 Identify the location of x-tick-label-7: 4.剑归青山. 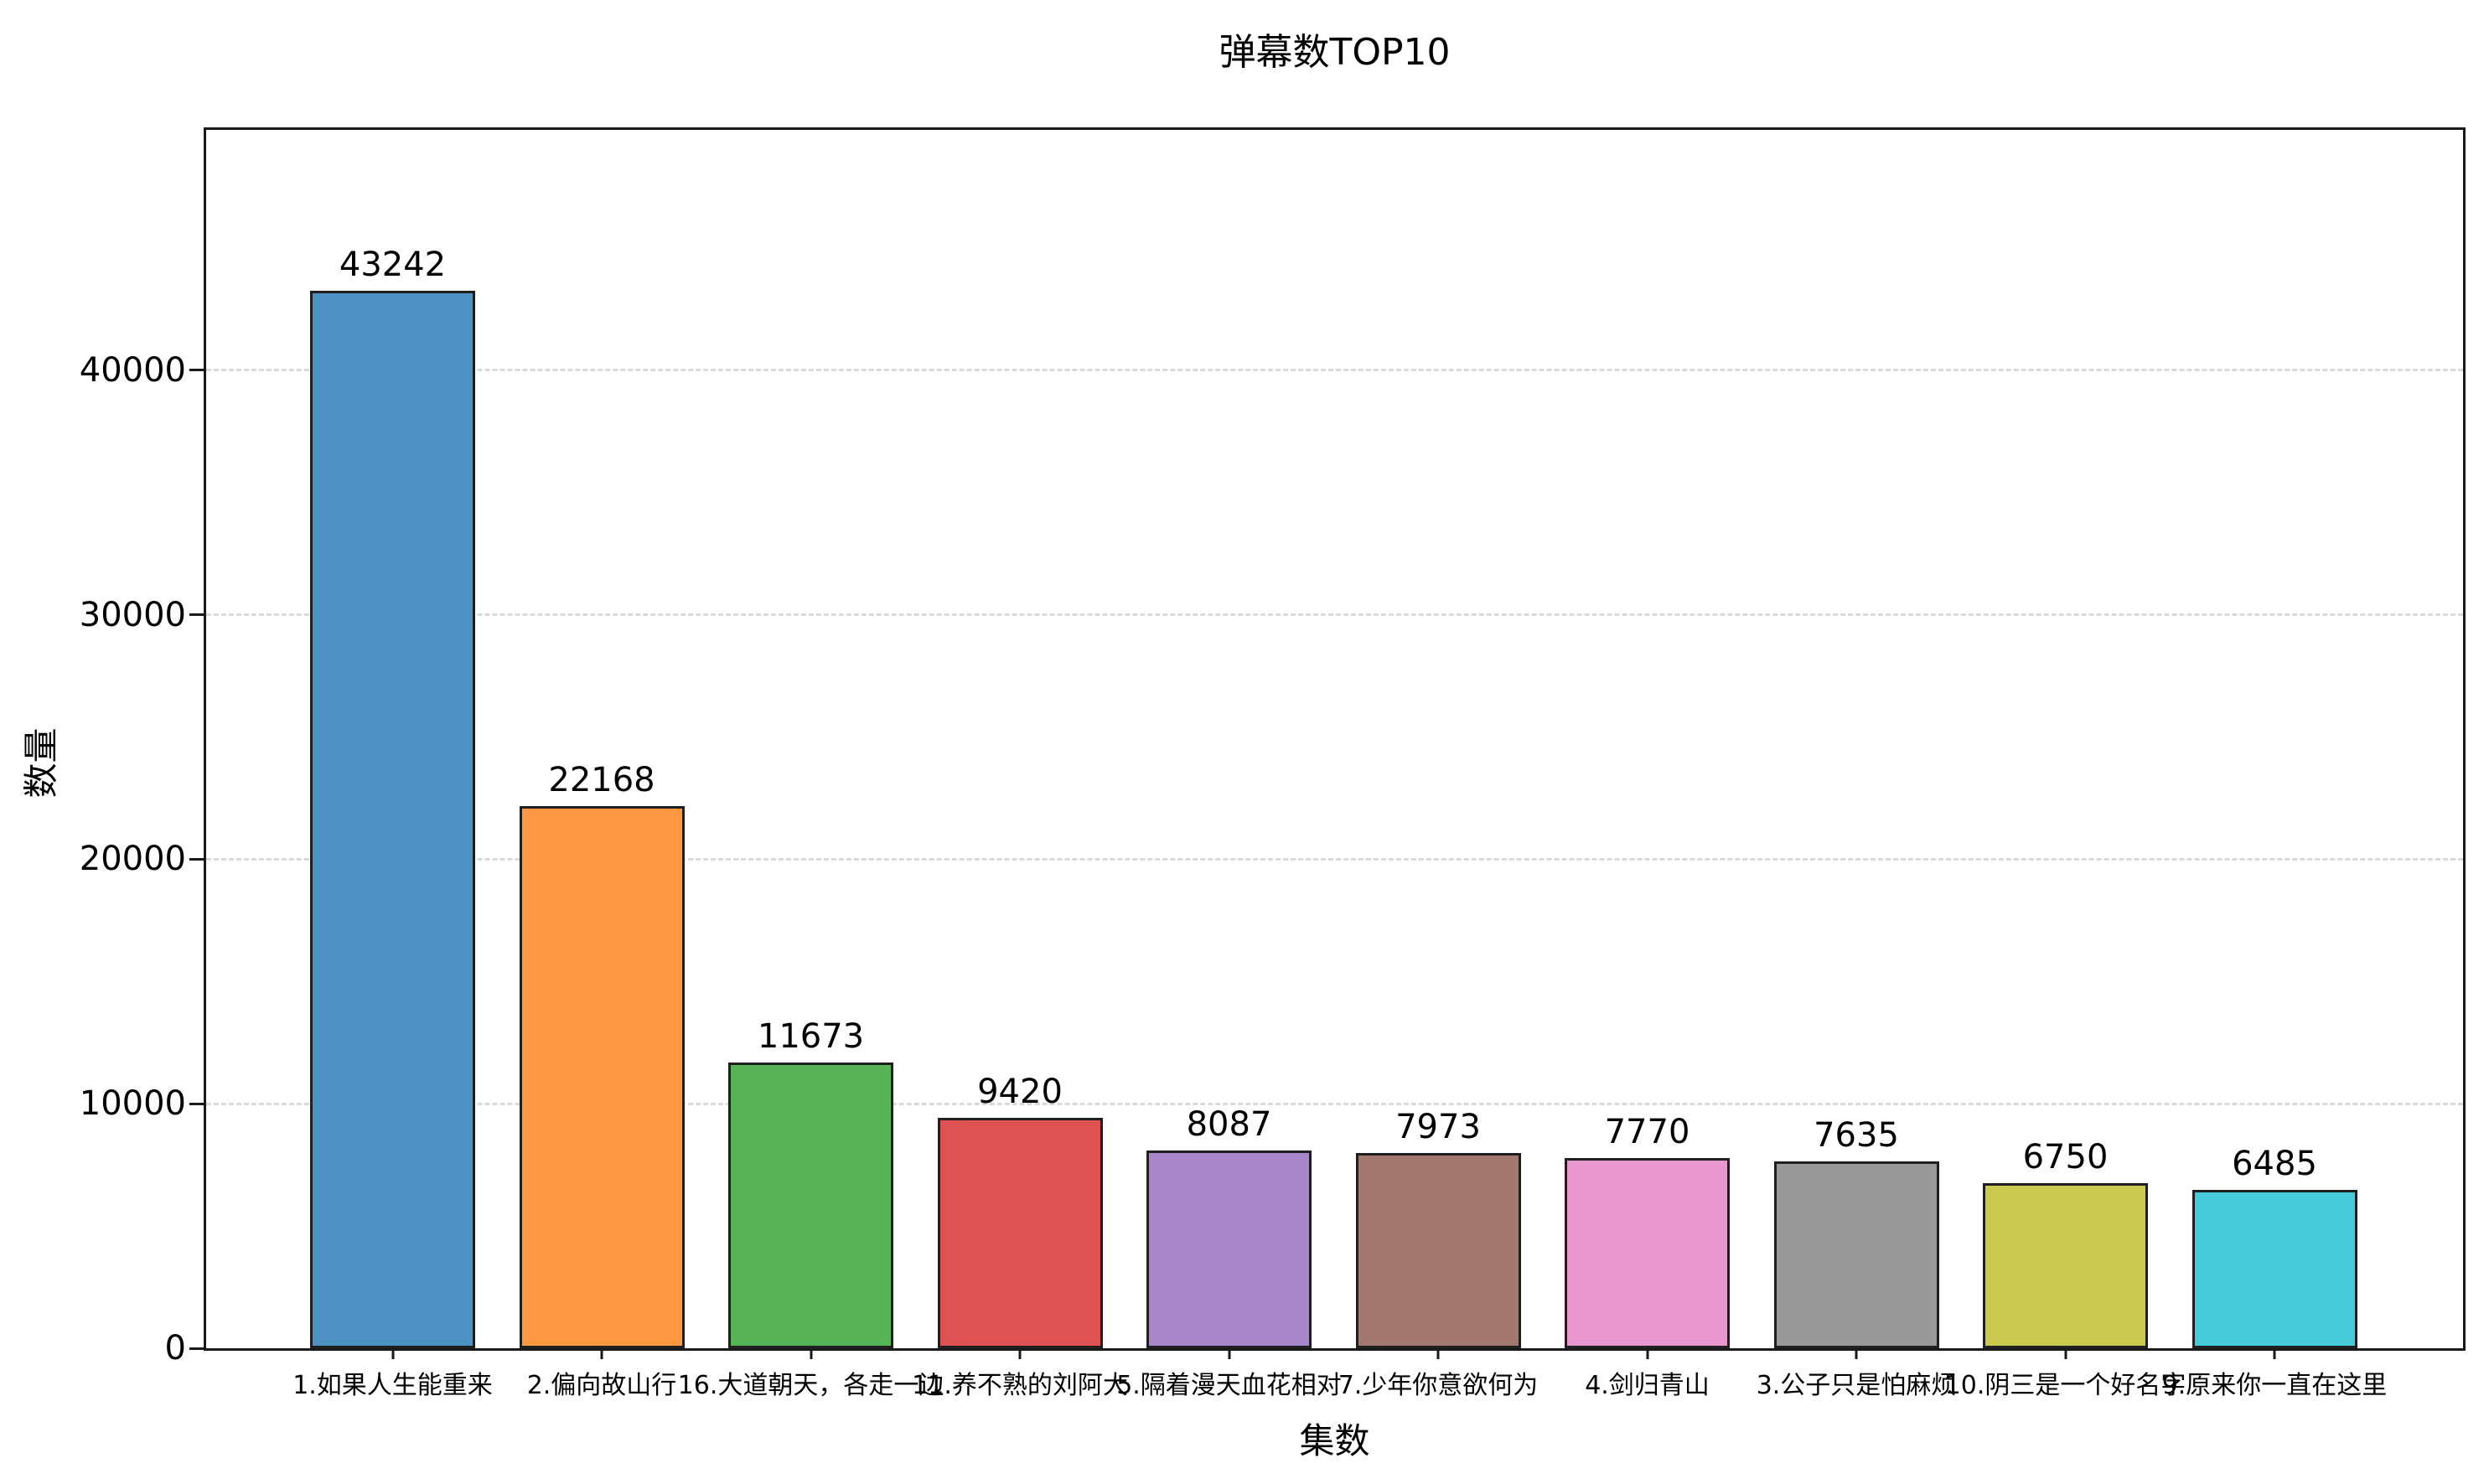
(1647, 1385).